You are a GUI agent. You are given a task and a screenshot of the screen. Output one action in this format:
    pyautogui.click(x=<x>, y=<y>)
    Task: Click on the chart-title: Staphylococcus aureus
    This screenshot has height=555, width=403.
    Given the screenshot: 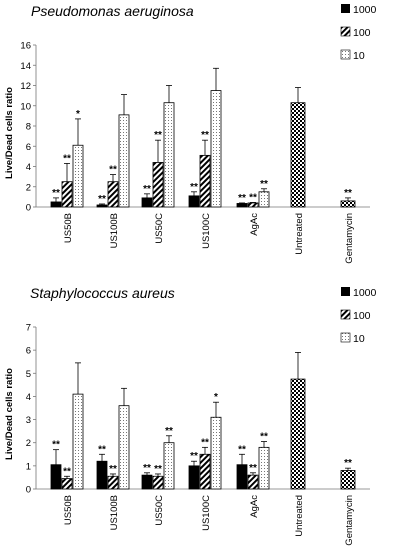 What is the action you would take?
    pyautogui.click(x=102, y=293)
    